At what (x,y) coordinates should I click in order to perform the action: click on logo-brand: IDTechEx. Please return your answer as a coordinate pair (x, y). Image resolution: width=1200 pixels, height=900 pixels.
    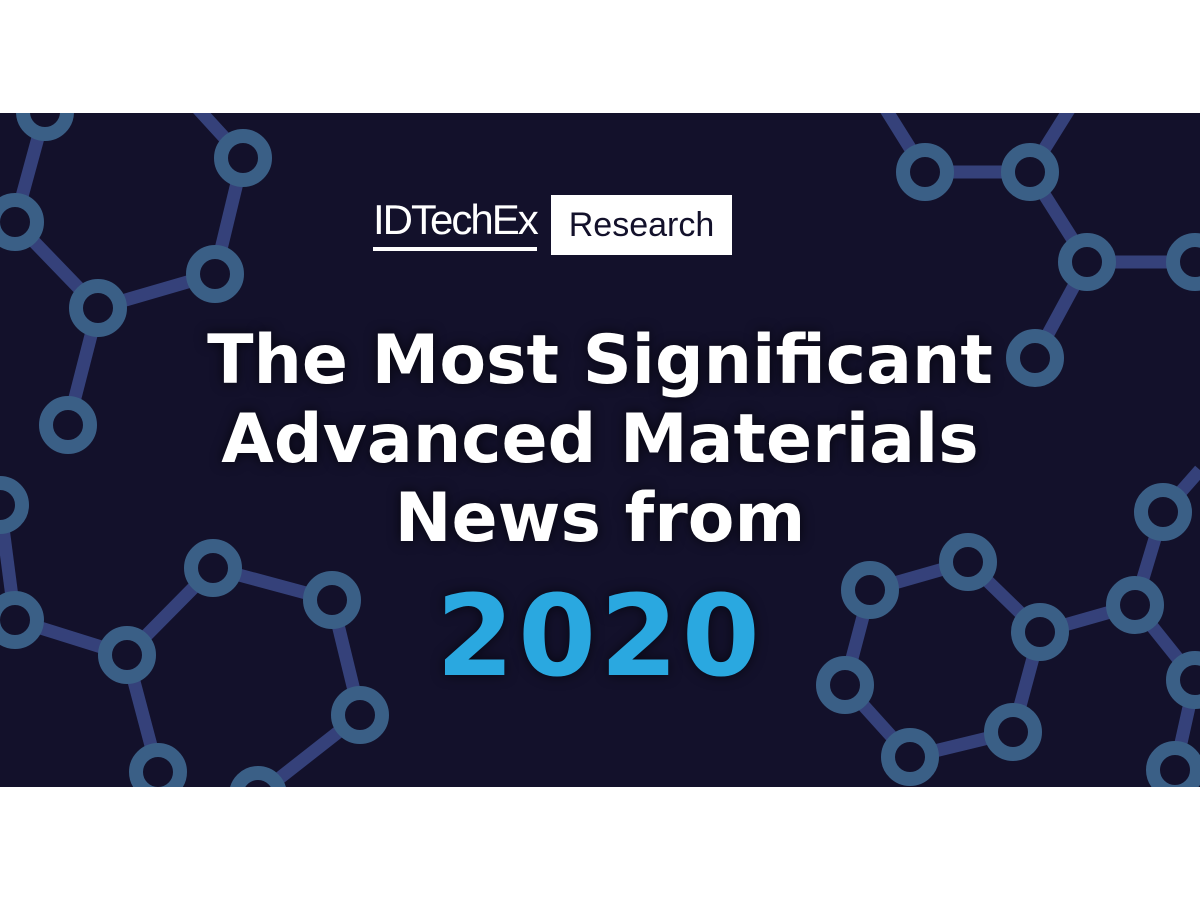
    Looking at the image, I should click on (456, 223).